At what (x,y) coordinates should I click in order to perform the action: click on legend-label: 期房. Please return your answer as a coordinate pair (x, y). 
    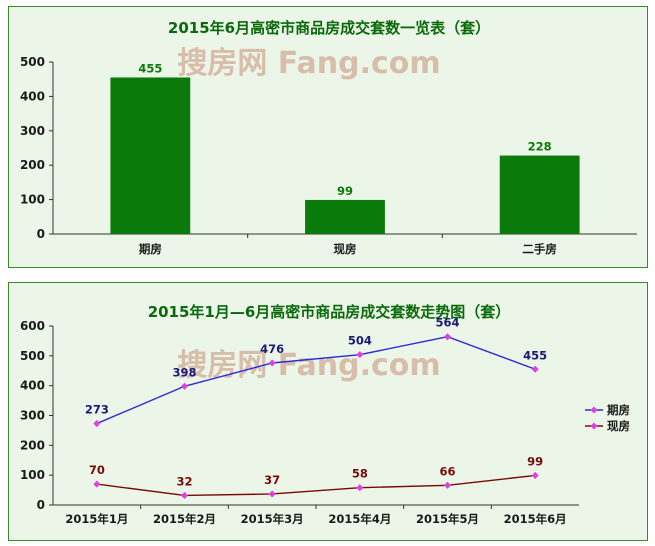
    Looking at the image, I should click on (618, 410).